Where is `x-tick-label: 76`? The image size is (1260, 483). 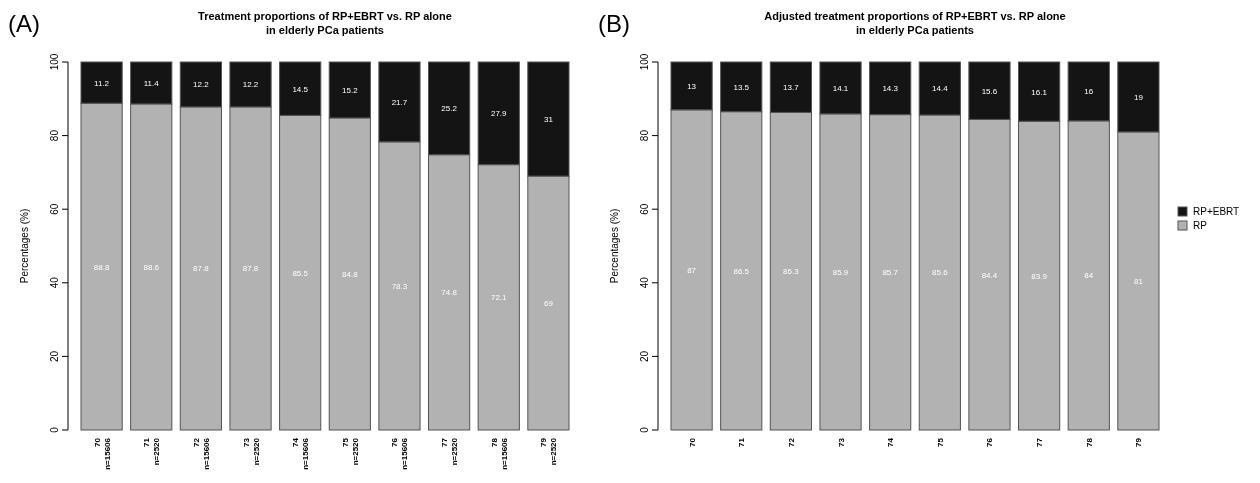 x-tick-label: 76 is located at coordinates (990, 442).